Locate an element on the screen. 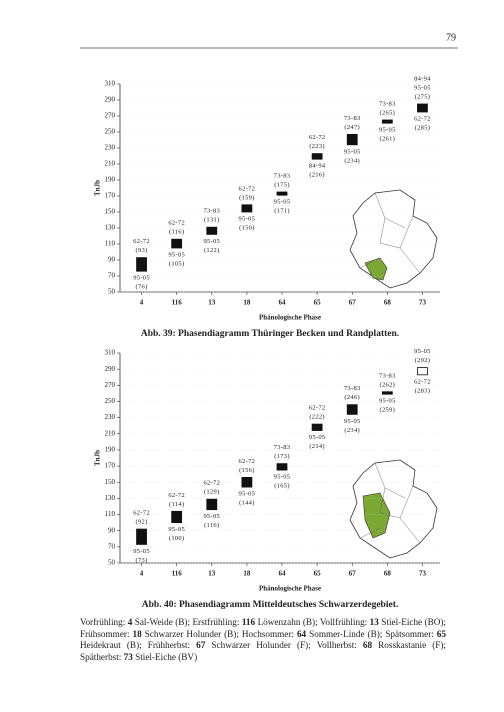 This screenshot has height=712, width=504. x-tick-label: 64 is located at coordinates (283, 574).